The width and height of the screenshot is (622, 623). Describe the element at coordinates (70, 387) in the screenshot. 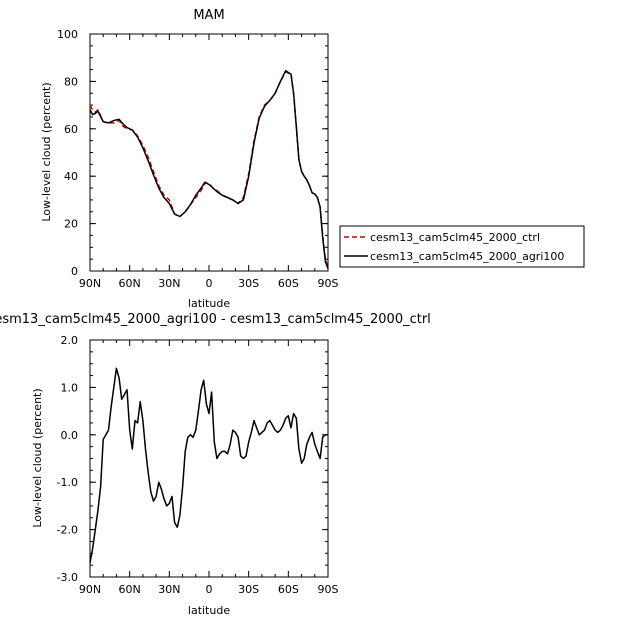

I see `y-tick-label: 1.0` at that location.